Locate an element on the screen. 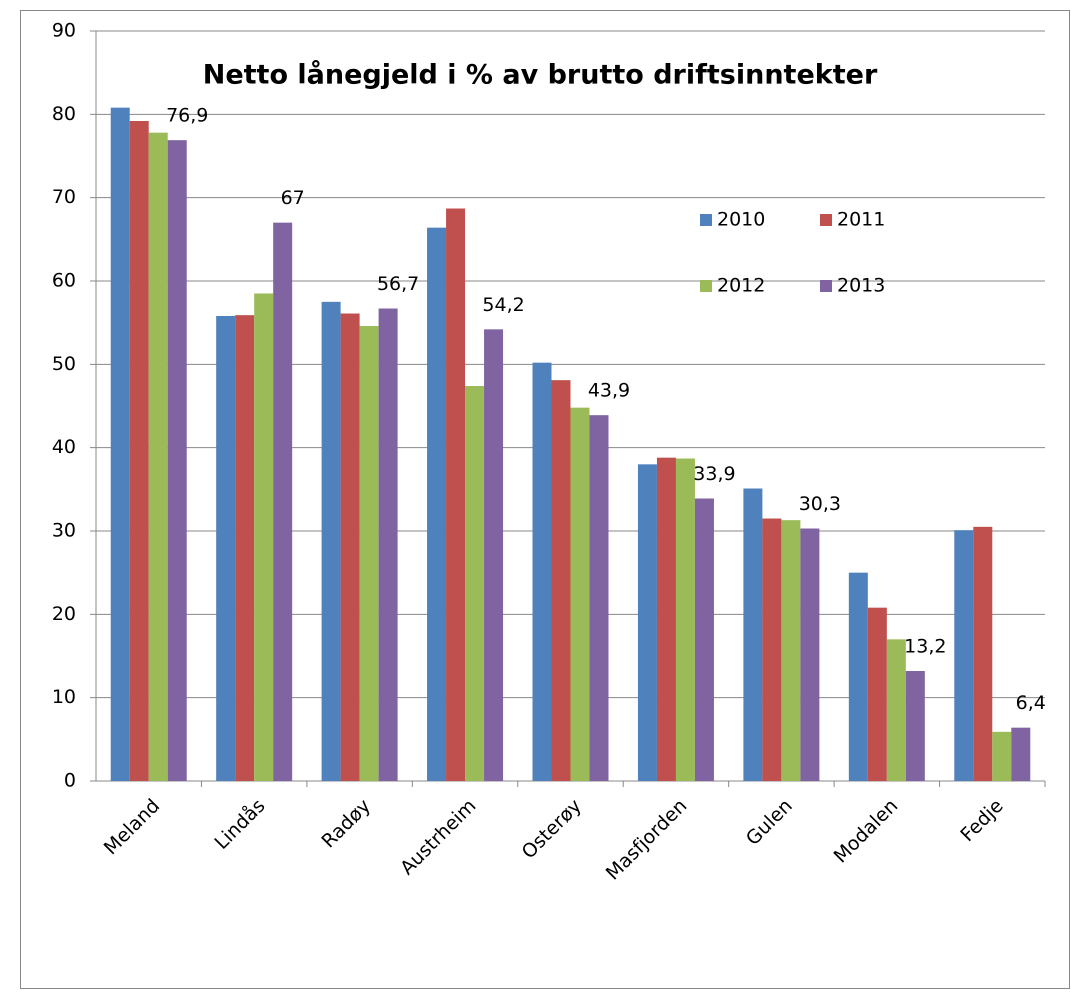 The image size is (1071, 992). legend-label: 2012 is located at coordinates (741, 286).